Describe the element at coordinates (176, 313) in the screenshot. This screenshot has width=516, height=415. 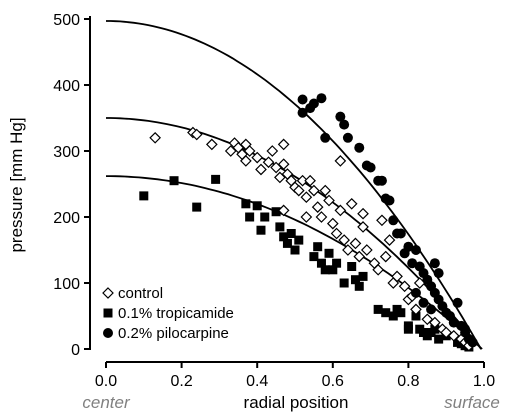
I see `legend-label: 0.1% tropicamide` at that location.